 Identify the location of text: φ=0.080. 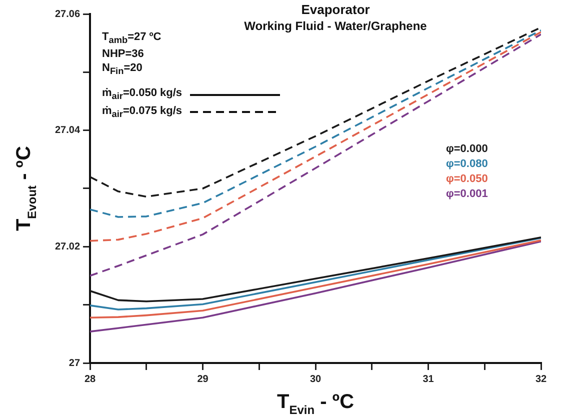
(467, 164).